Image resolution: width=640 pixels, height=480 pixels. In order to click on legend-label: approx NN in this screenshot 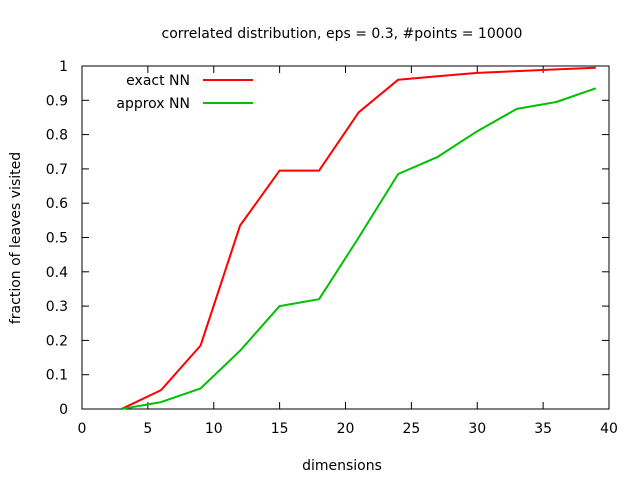, I will do `click(153, 104)`.